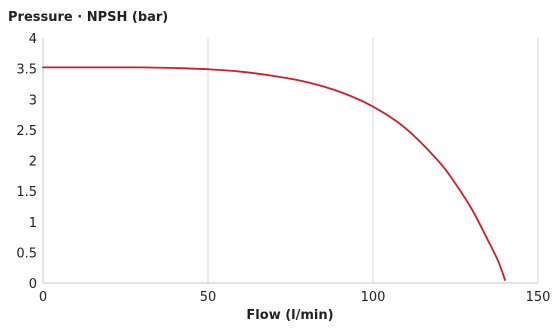 This screenshot has height=328, width=558. Describe the element at coordinates (33, 162) in the screenshot. I see `y-tick-label-4: 2` at that location.